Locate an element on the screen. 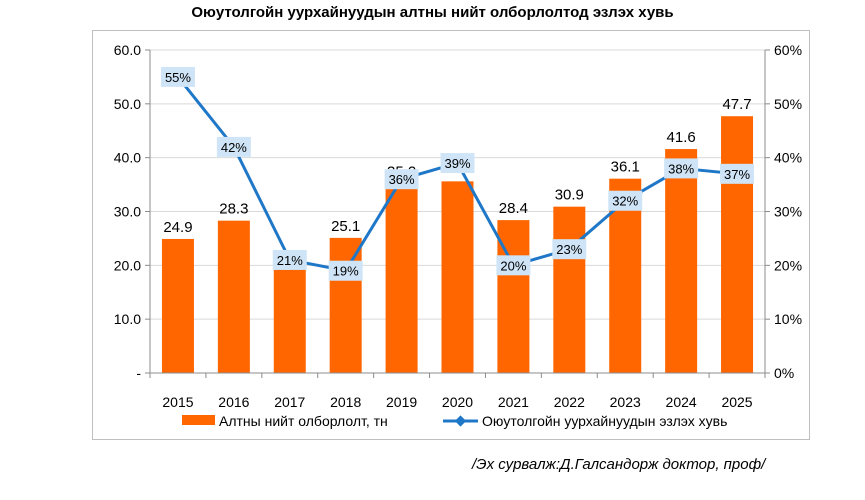  percent-label: 23% is located at coordinates (569, 249).